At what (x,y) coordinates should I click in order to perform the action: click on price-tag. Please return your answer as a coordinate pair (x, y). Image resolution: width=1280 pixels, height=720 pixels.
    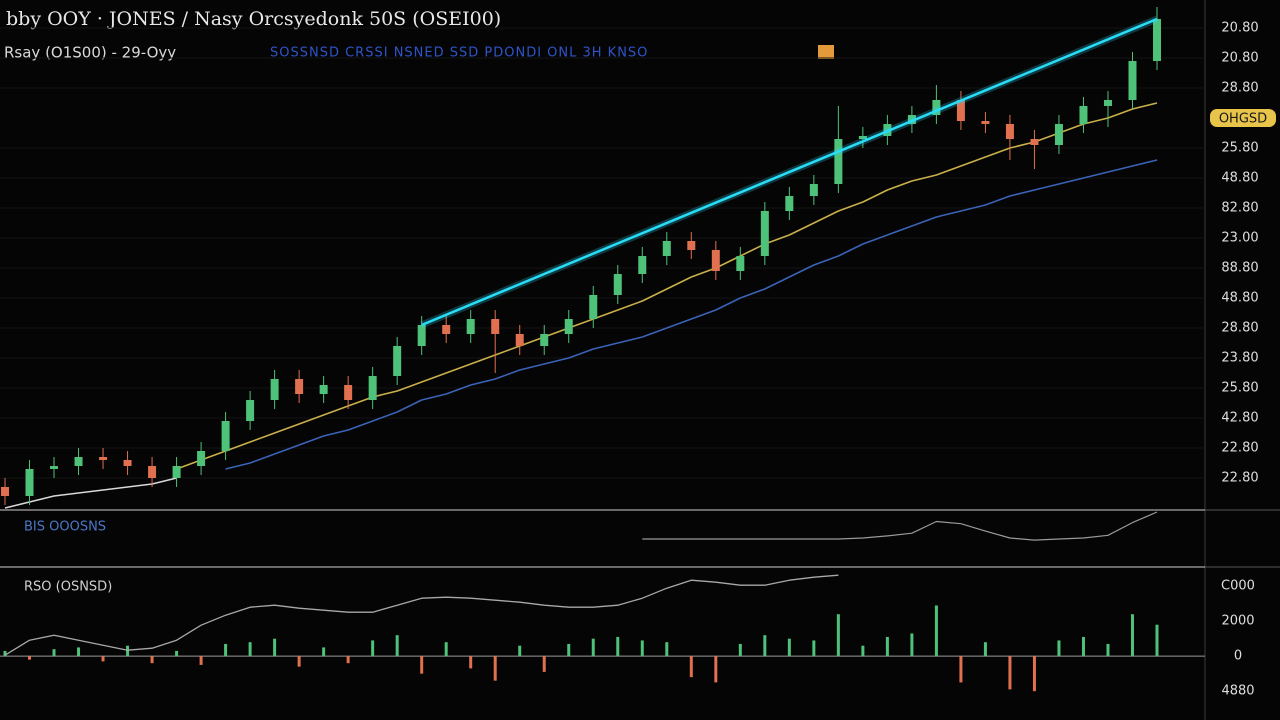
    Looking at the image, I should click on (1243, 118).